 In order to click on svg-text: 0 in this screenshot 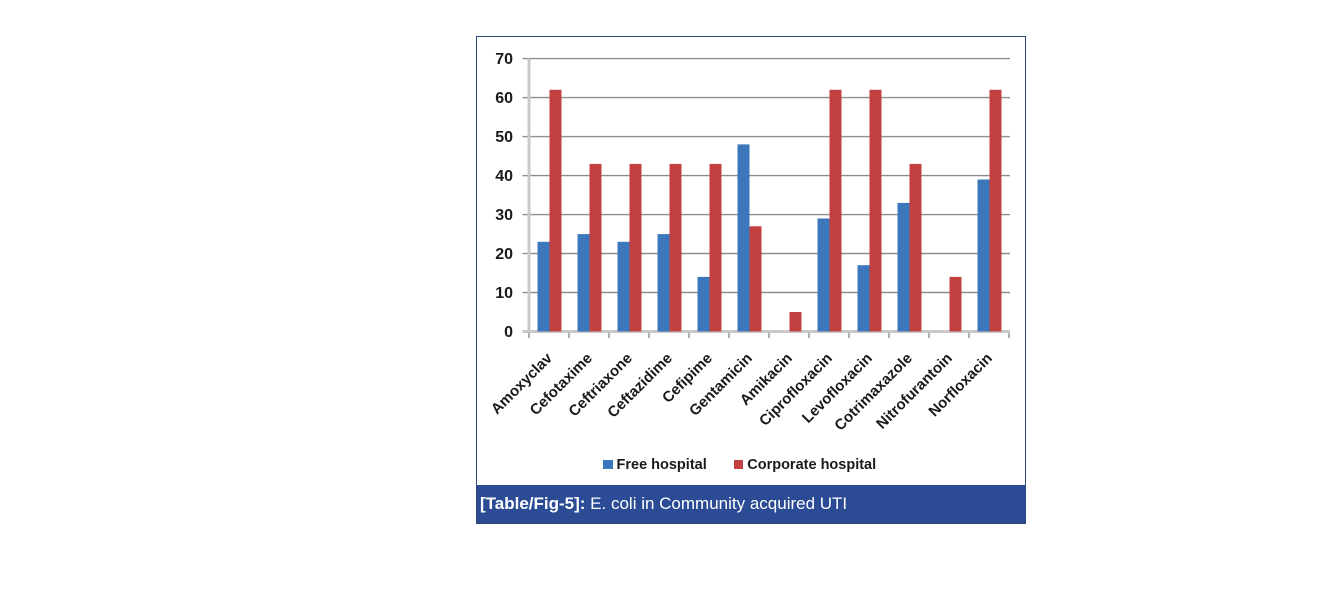, I will do `click(508, 332)`.